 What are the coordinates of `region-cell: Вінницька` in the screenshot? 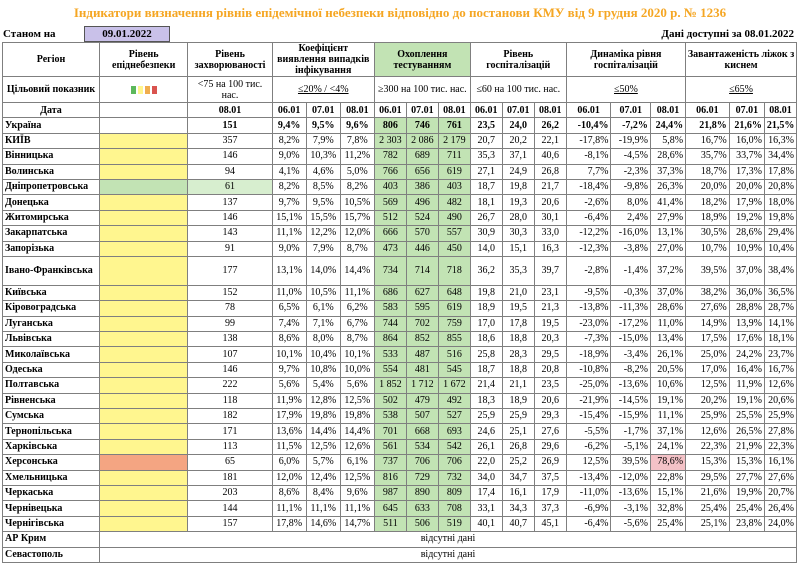 It's located at (51, 156).